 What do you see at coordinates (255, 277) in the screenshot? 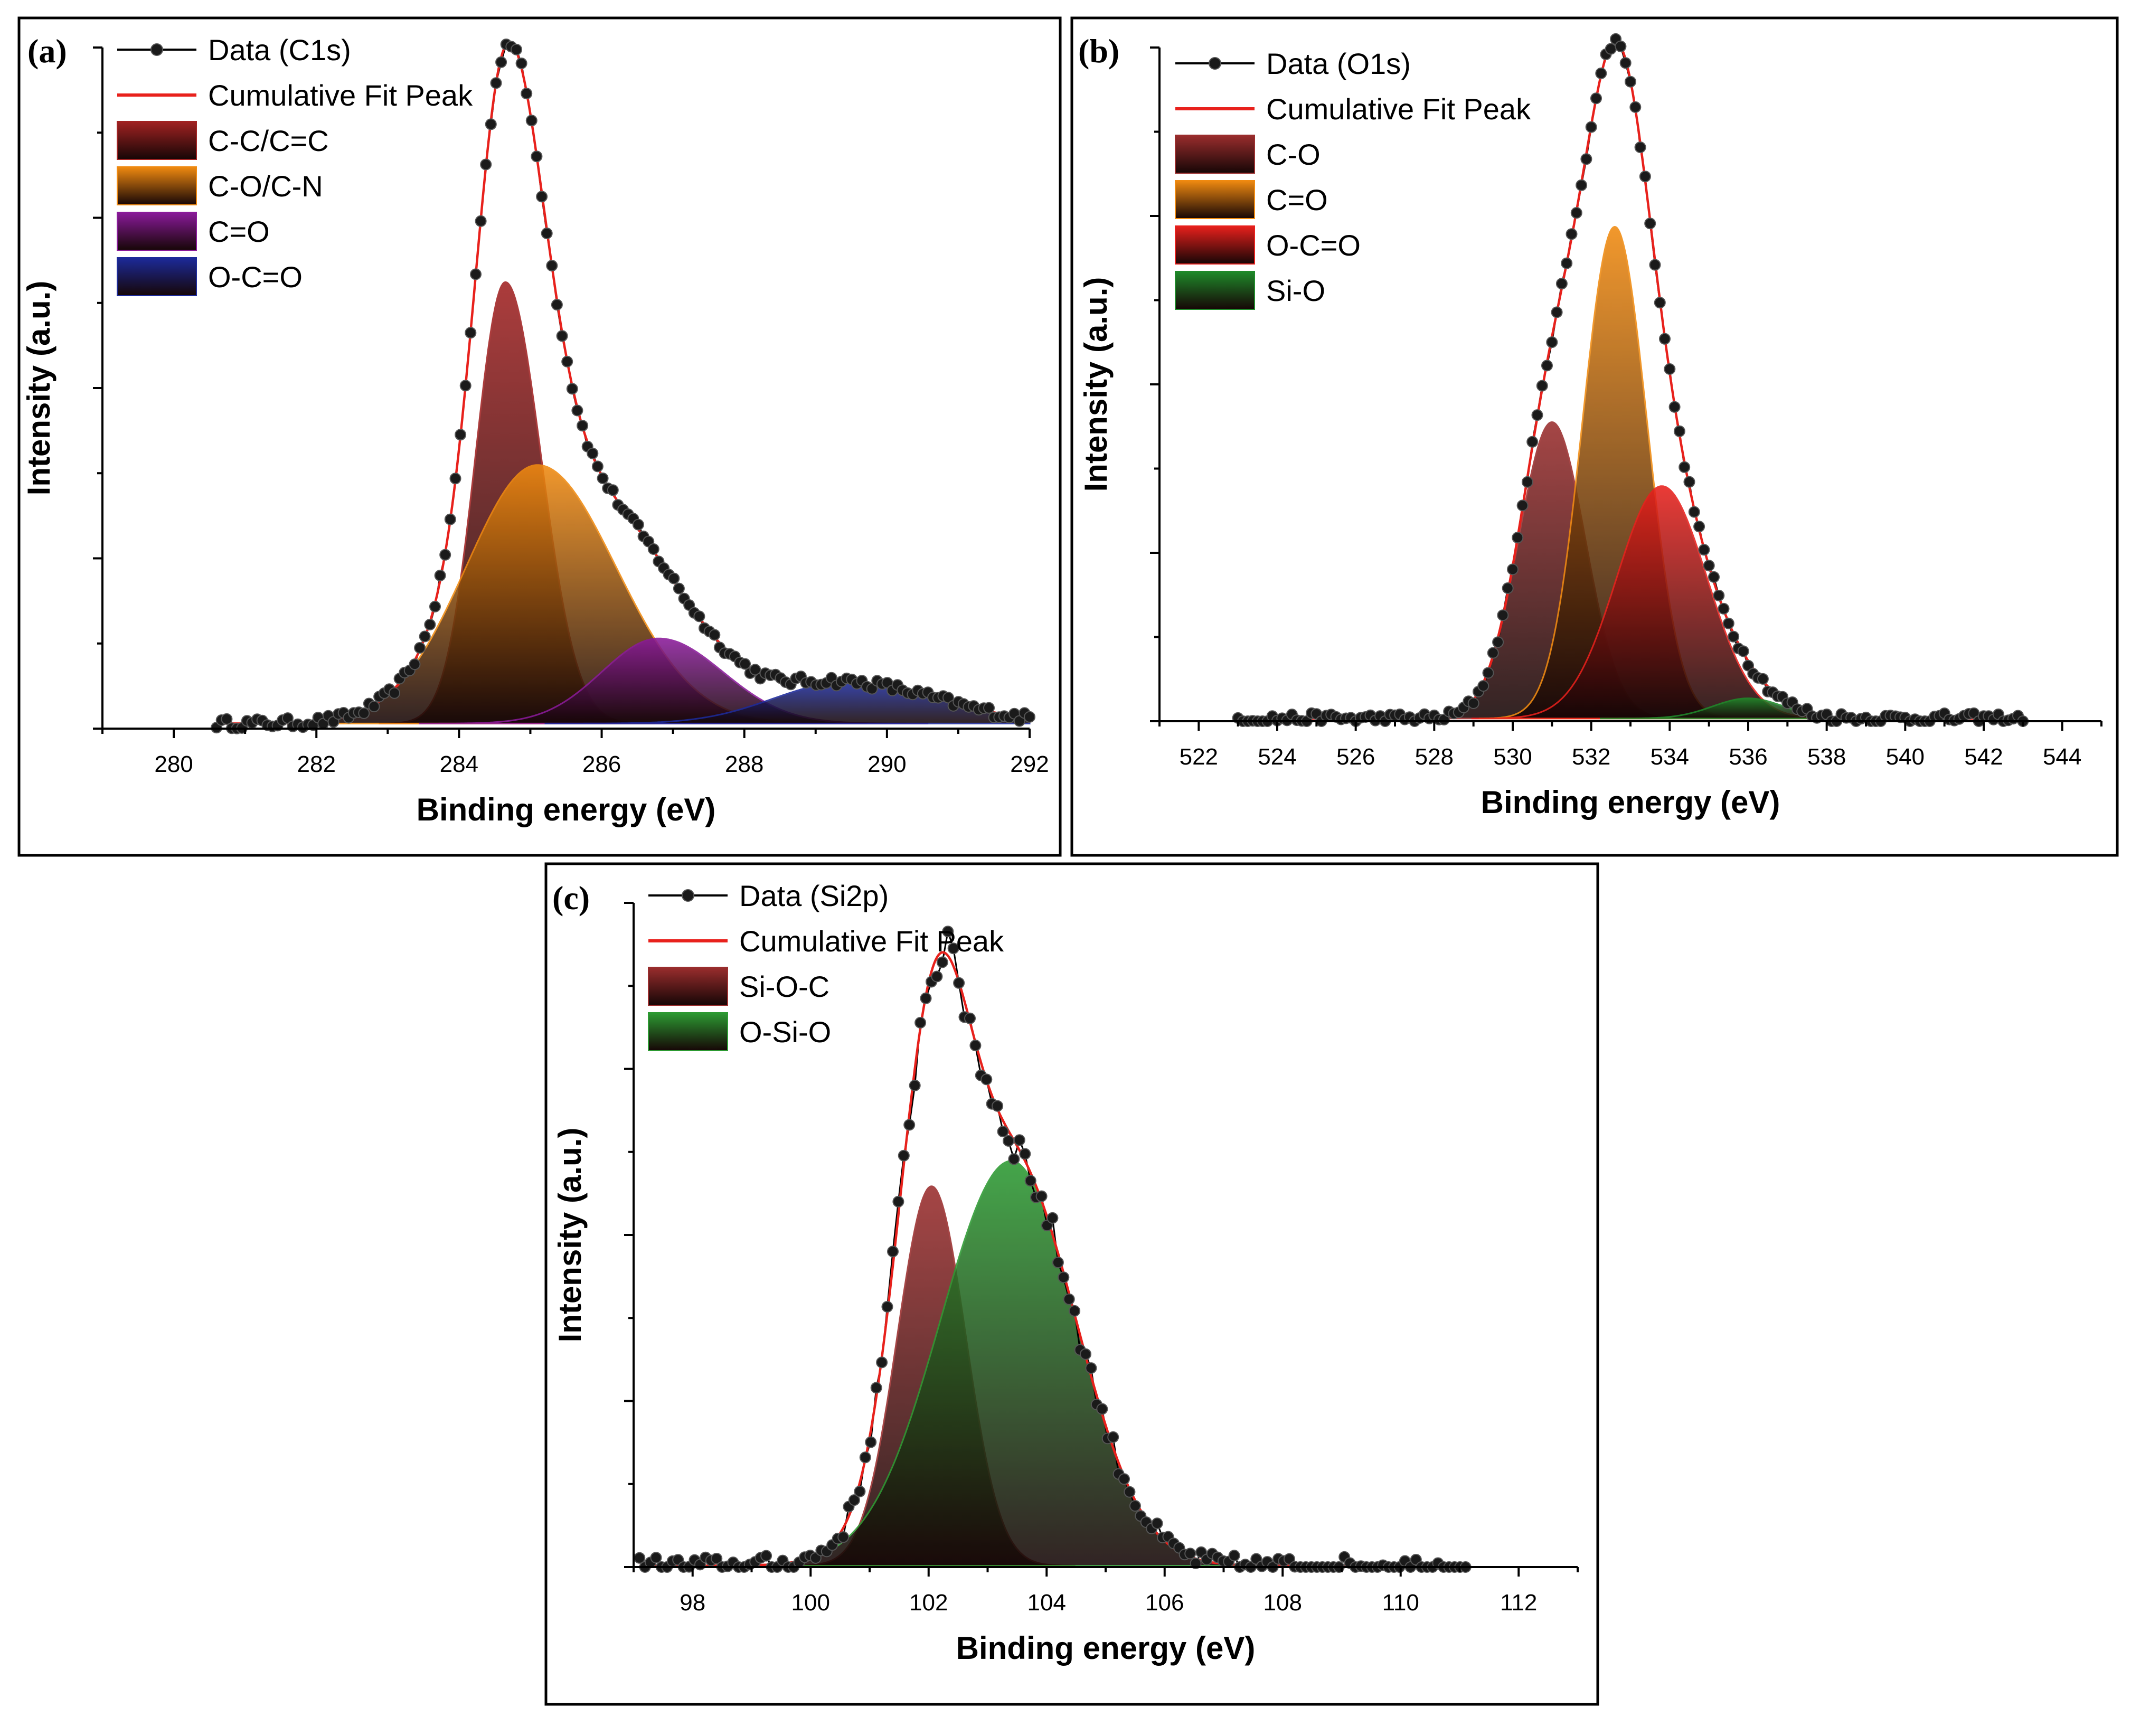
I see `legend-label-o-c-o: O-C=O` at bounding box center [255, 277].